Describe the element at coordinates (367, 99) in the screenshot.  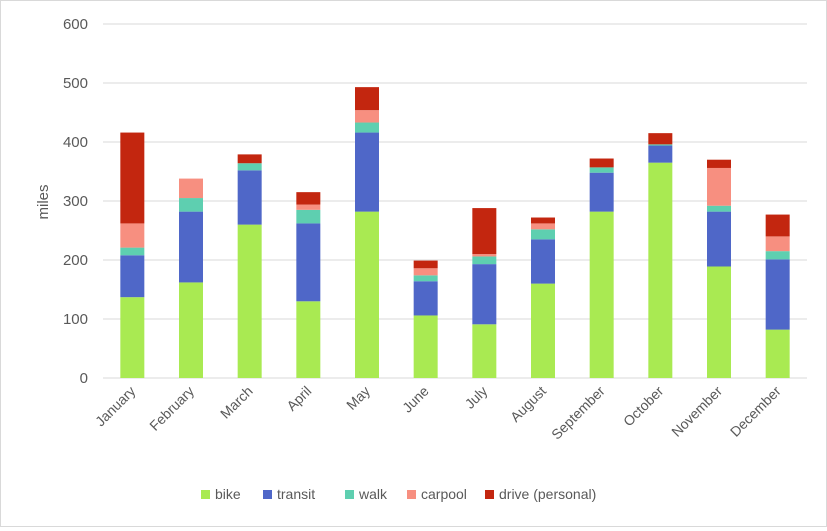
I see `bar-drive-personal-may` at that location.